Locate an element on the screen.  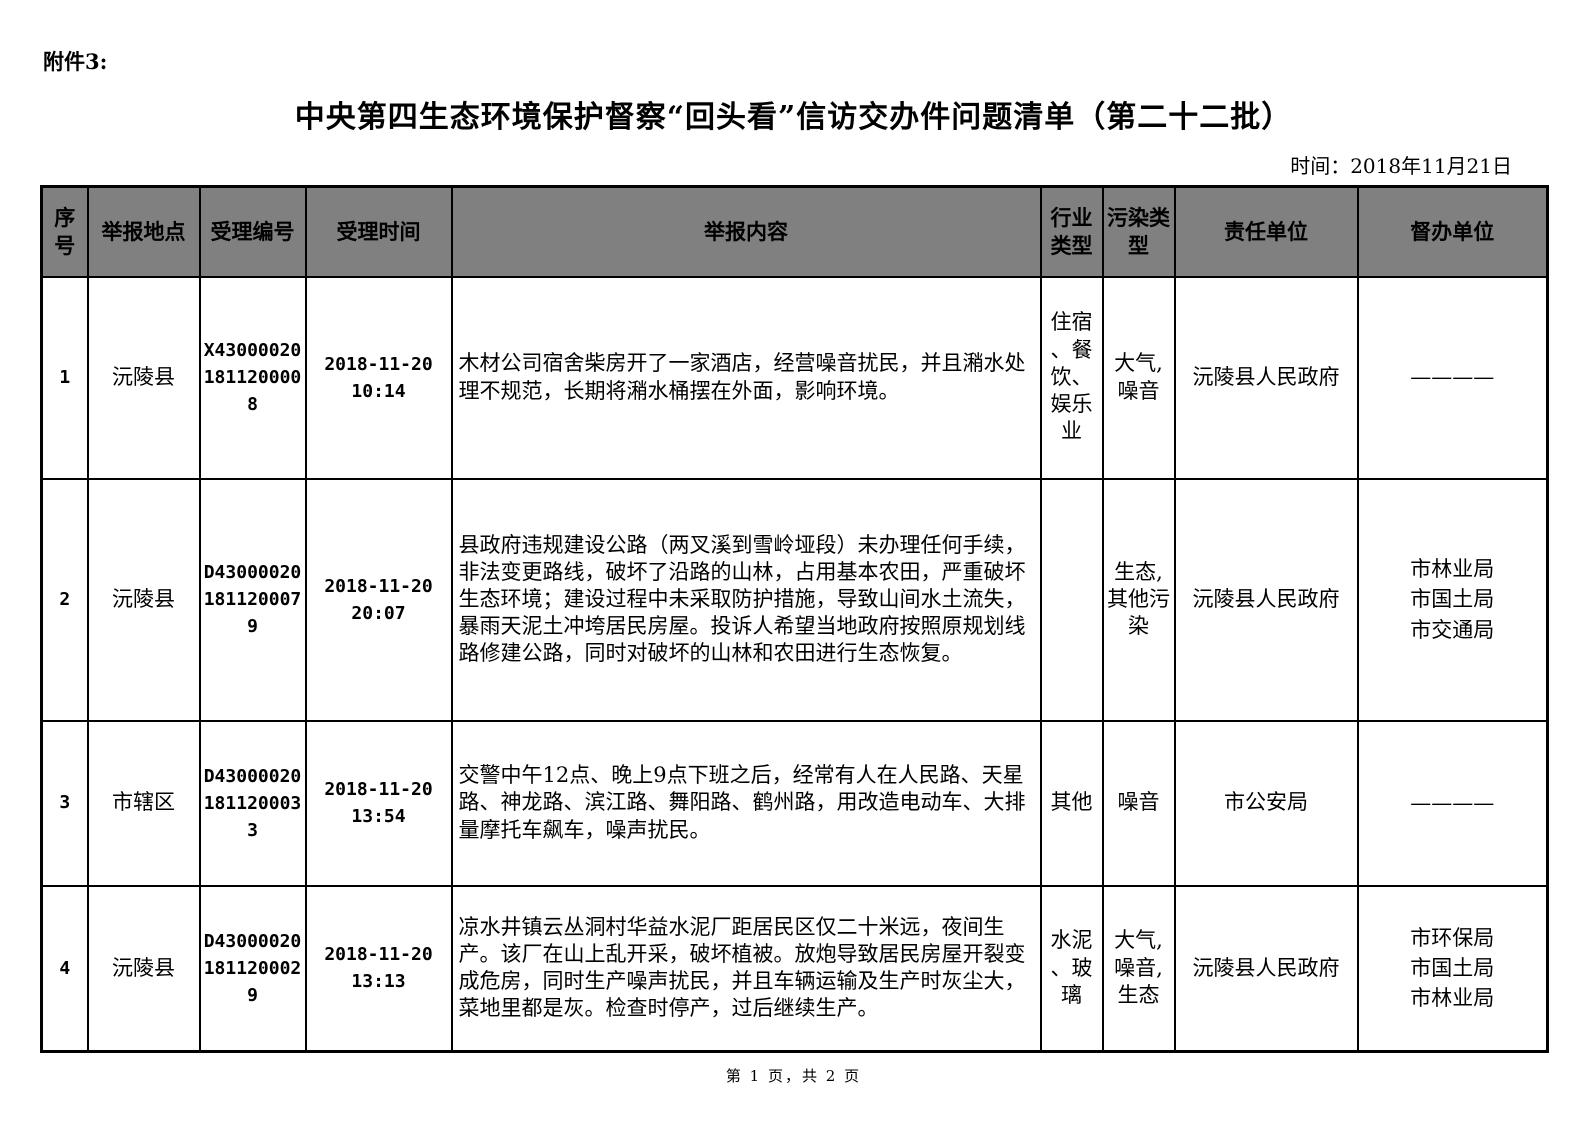
header-accept-time: 受理时间 is located at coordinates (378, 231).